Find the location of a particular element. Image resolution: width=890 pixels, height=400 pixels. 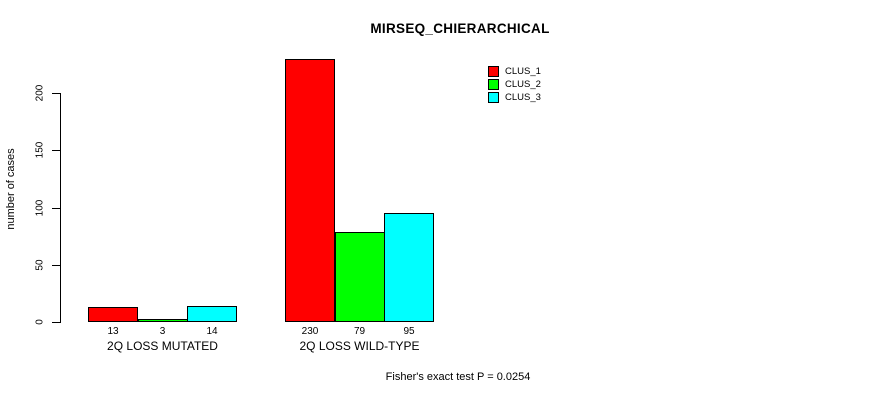

legend-row: CLUS_2 is located at coordinates (514, 84).